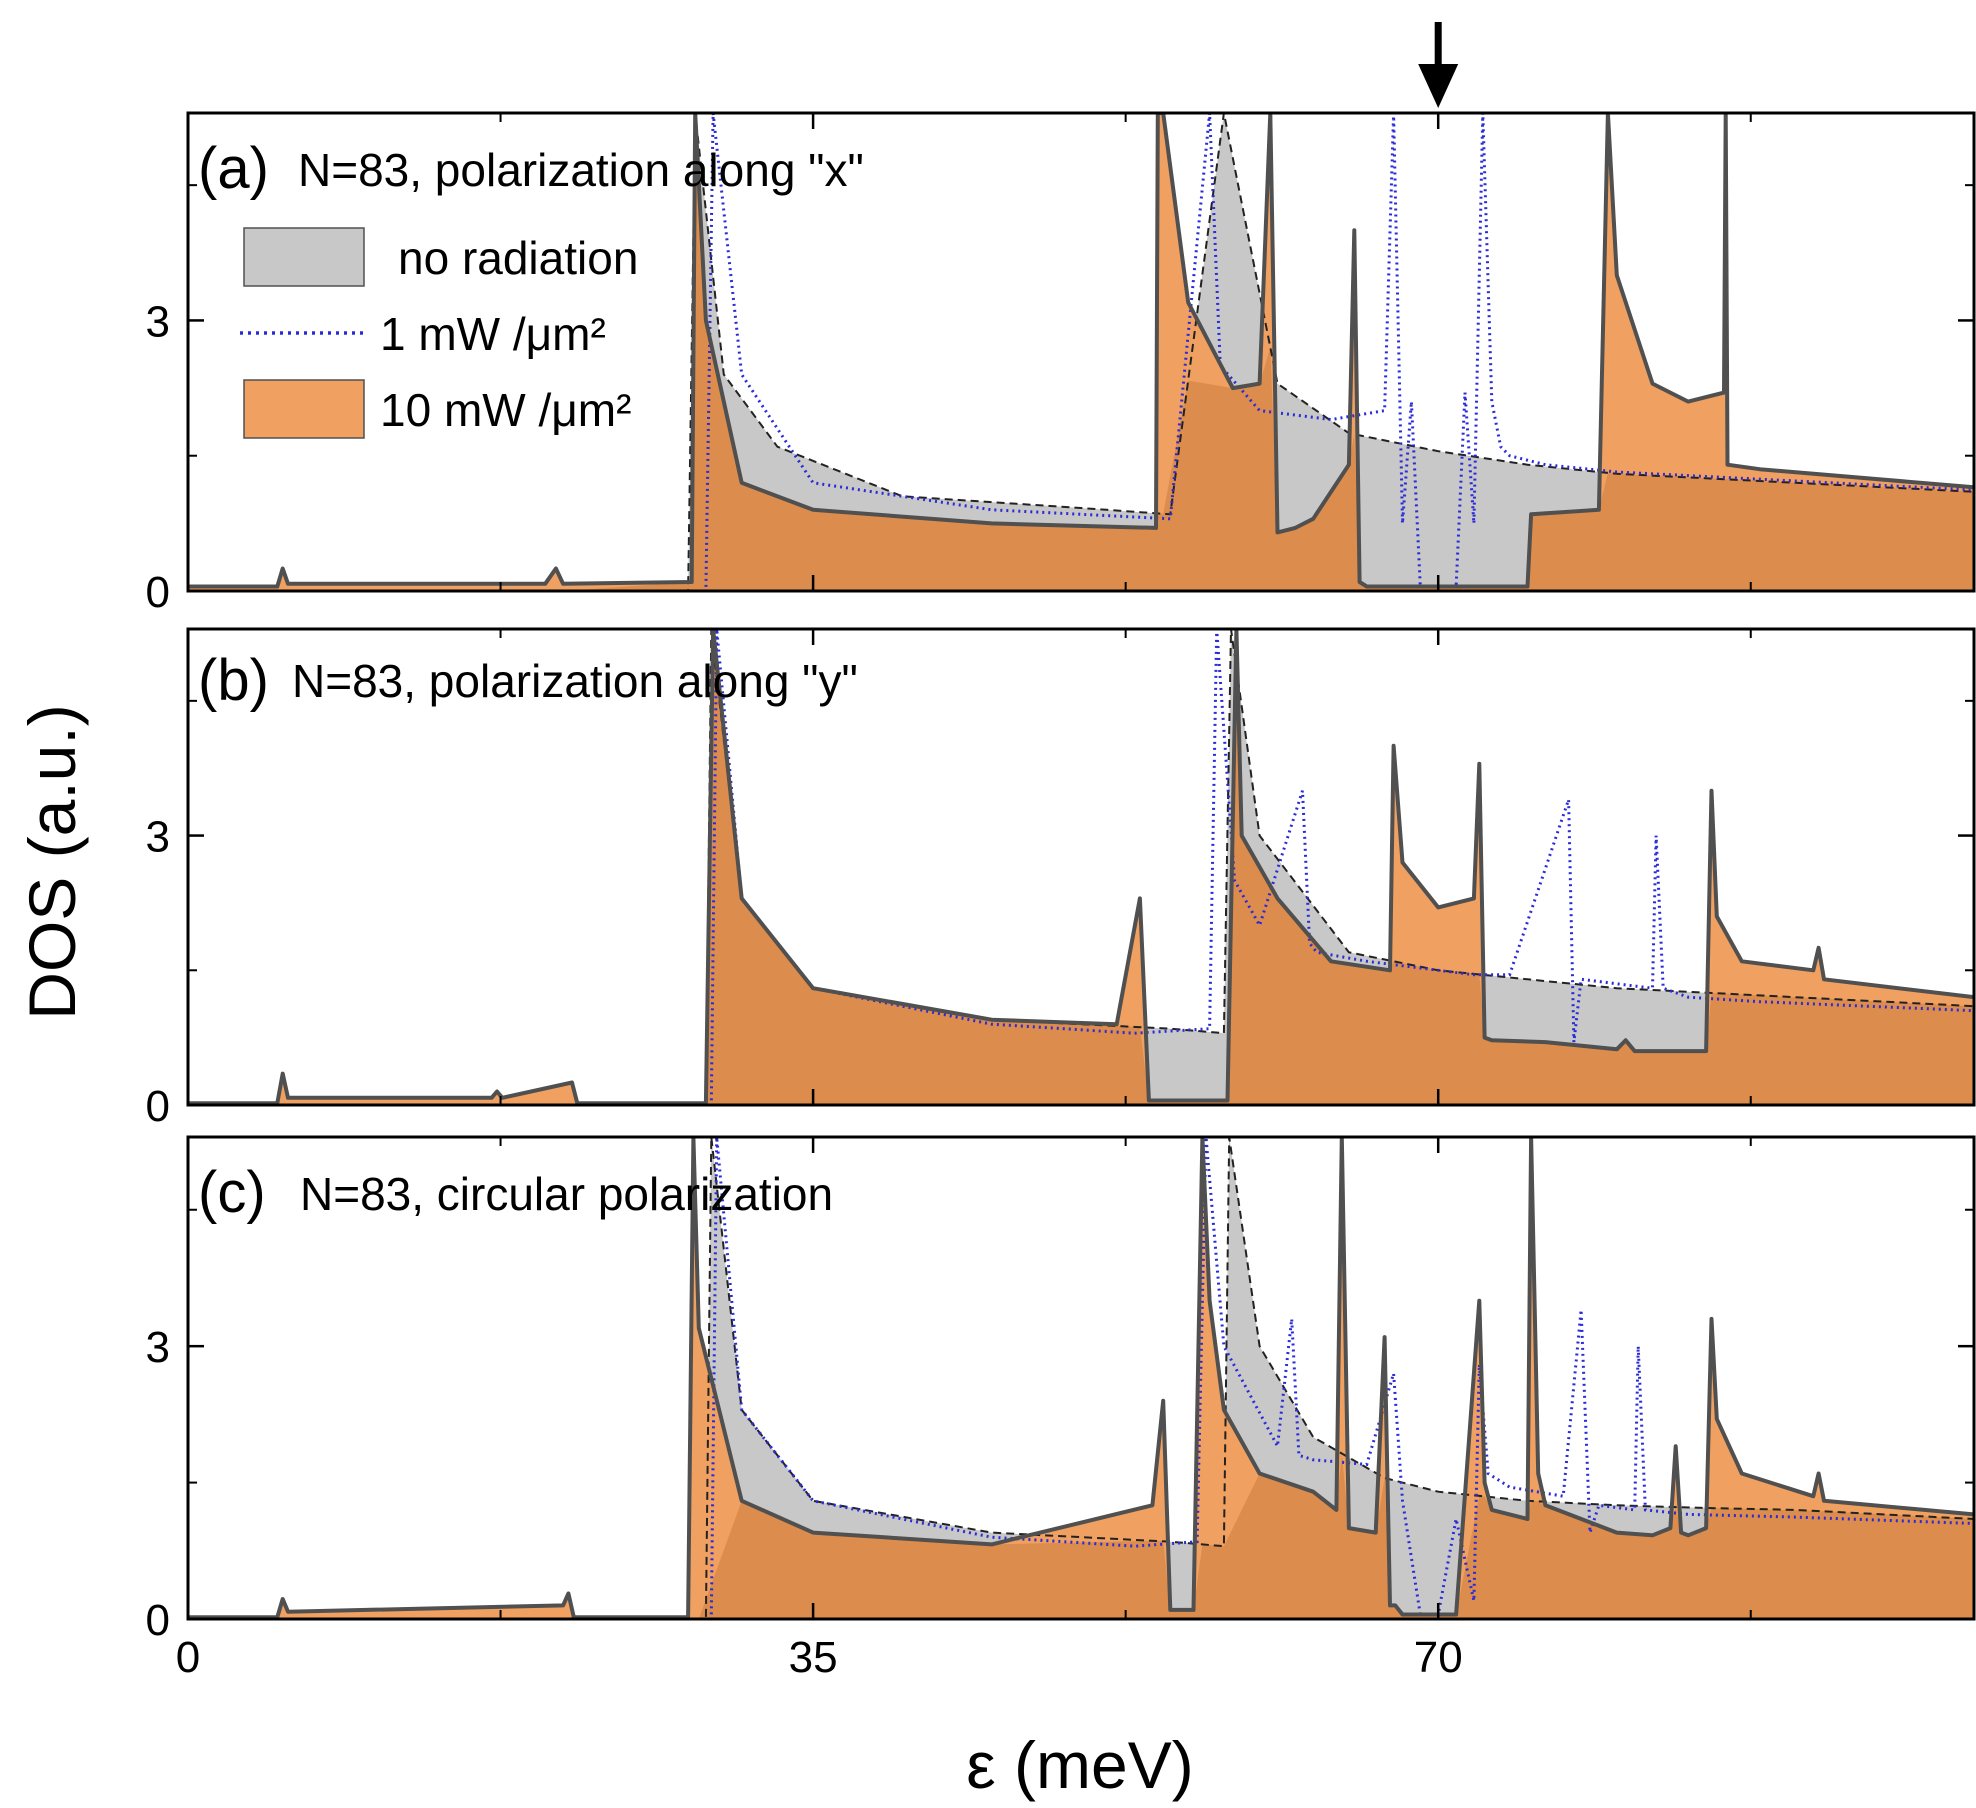  Describe the element at coordinates (1438, 86) in the screenshot. I see `arrow-head` at that location.